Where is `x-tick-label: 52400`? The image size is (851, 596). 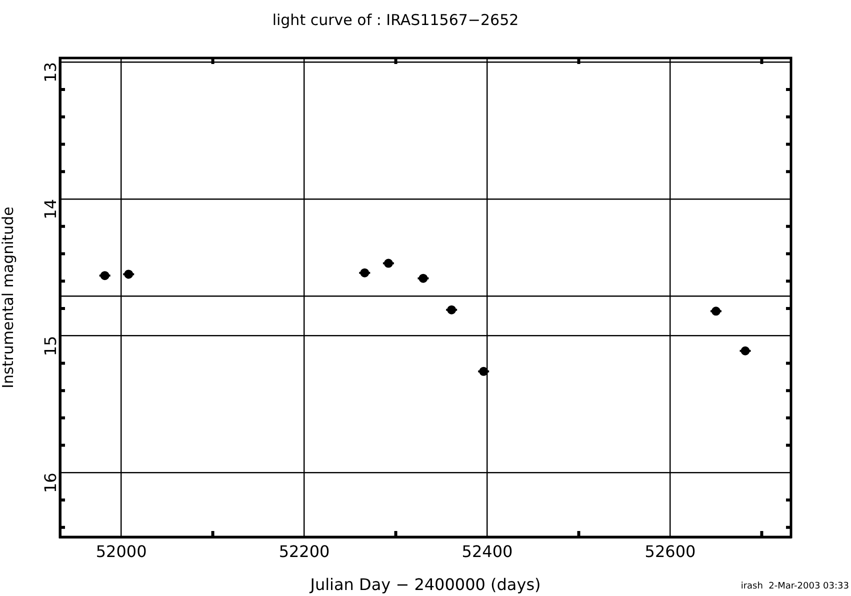 x-tick-label: 52400 is located at coordinates (487, 551).